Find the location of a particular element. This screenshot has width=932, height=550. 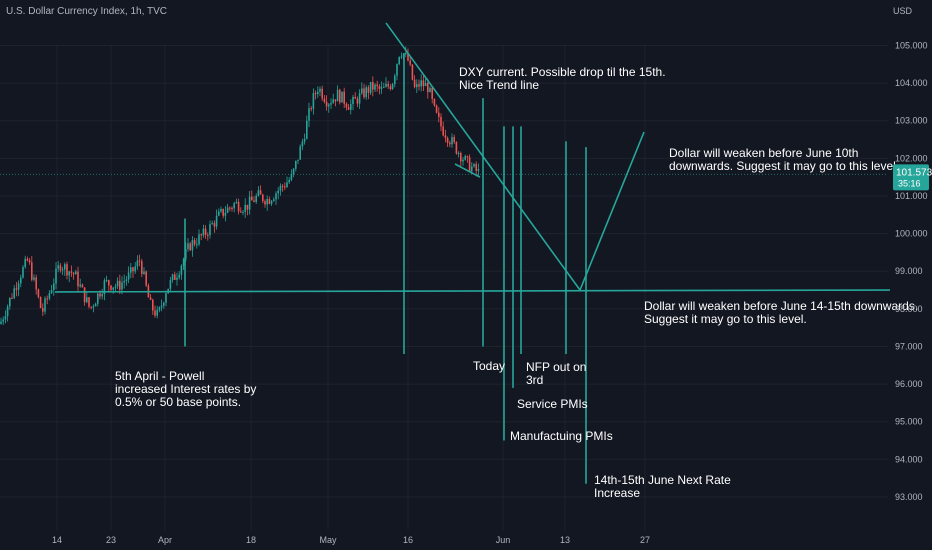

x-tick-label: 23 is located at coordinates (111, 540).